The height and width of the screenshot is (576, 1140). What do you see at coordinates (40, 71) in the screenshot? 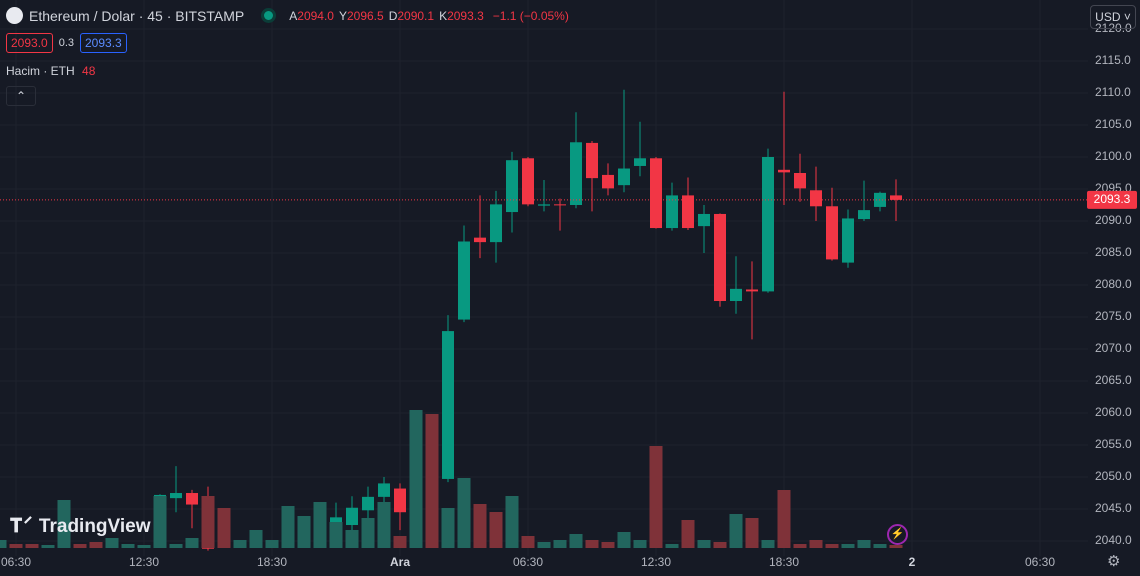
I see `volume-label: Hacim · ETH` at bounding box center [40, 71].